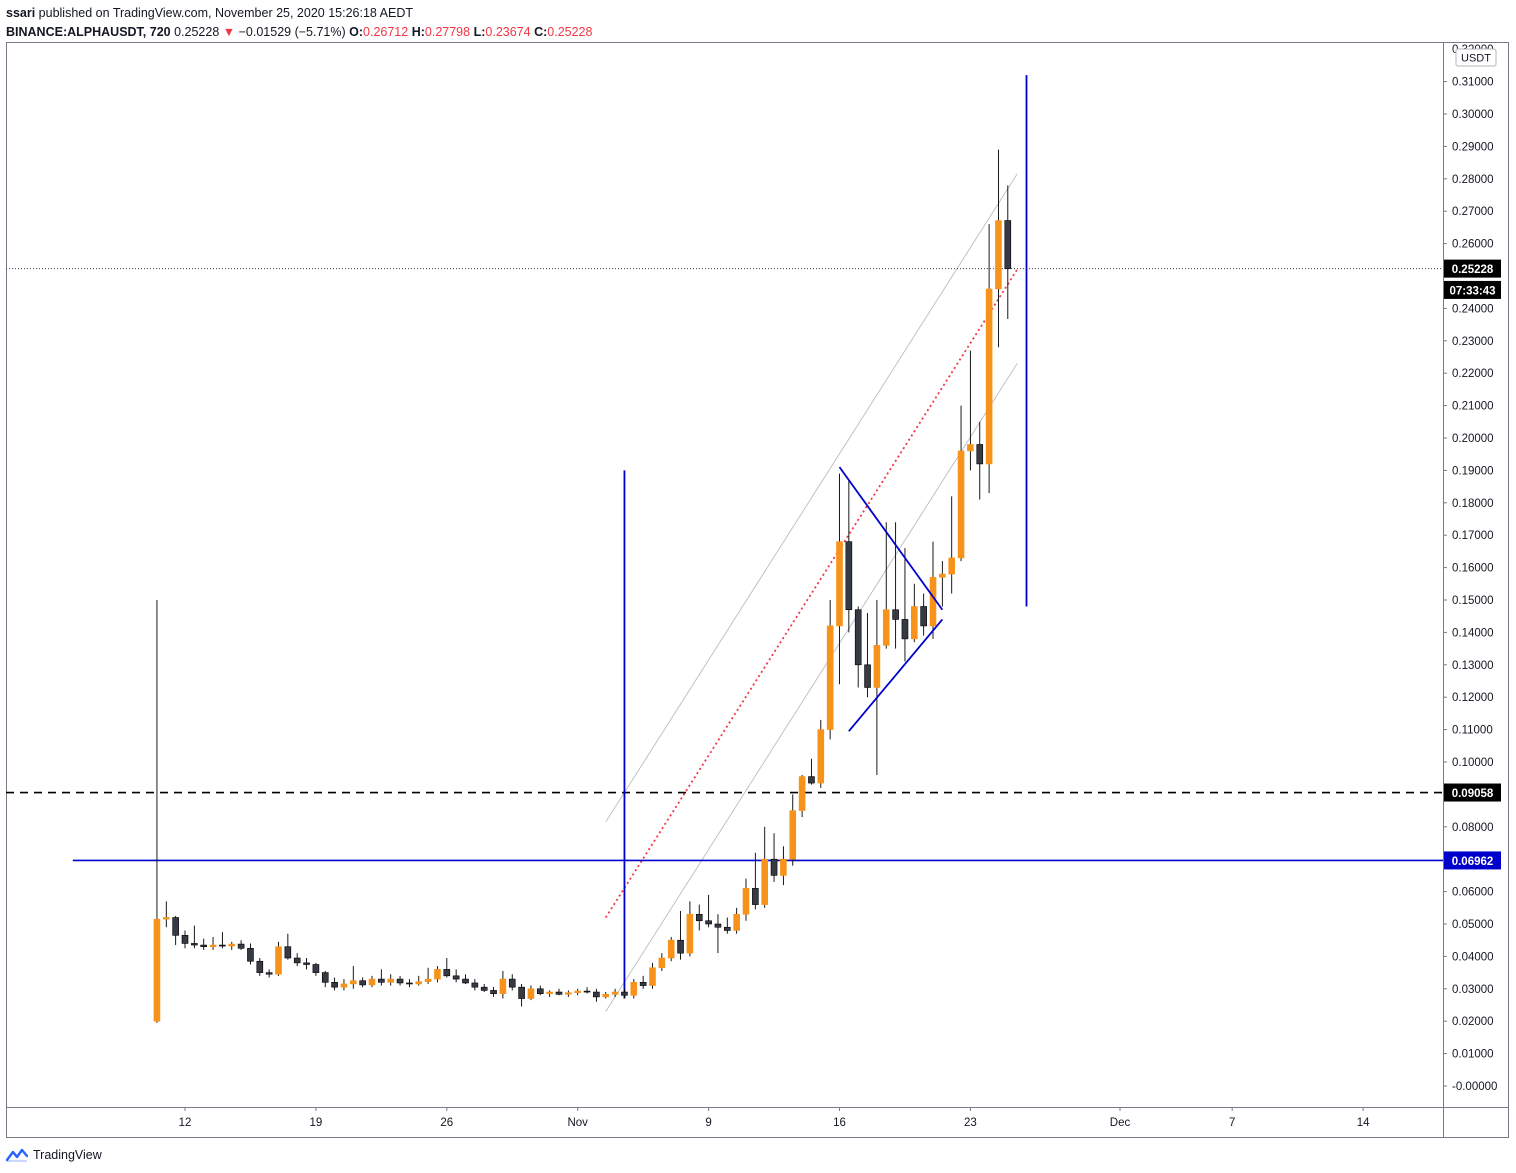 The width and height of the screenshot is (1516, 1173). Describe the element at coordinates (197, 32) in the screenshot. I see `last-price: 0.25228` at that location.